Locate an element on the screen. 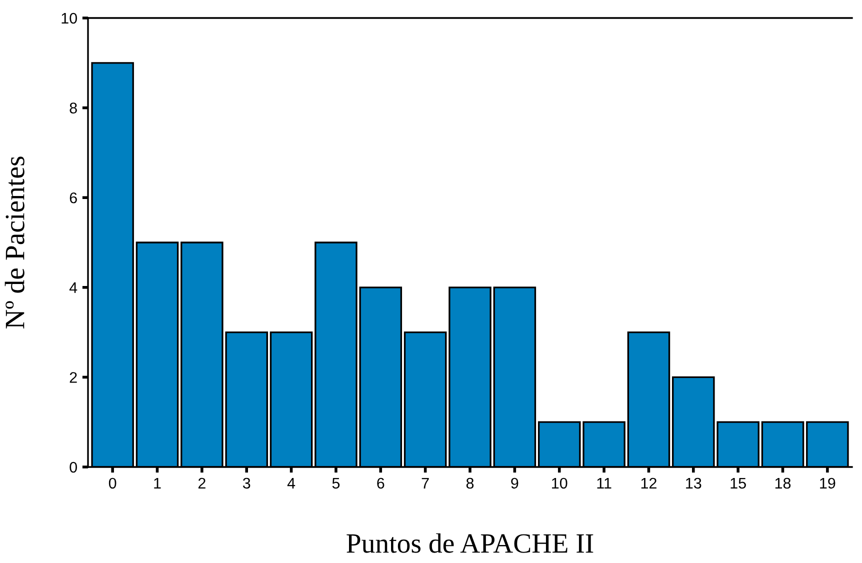  x-tick-label: 15 is located at coordinates (738, 483).